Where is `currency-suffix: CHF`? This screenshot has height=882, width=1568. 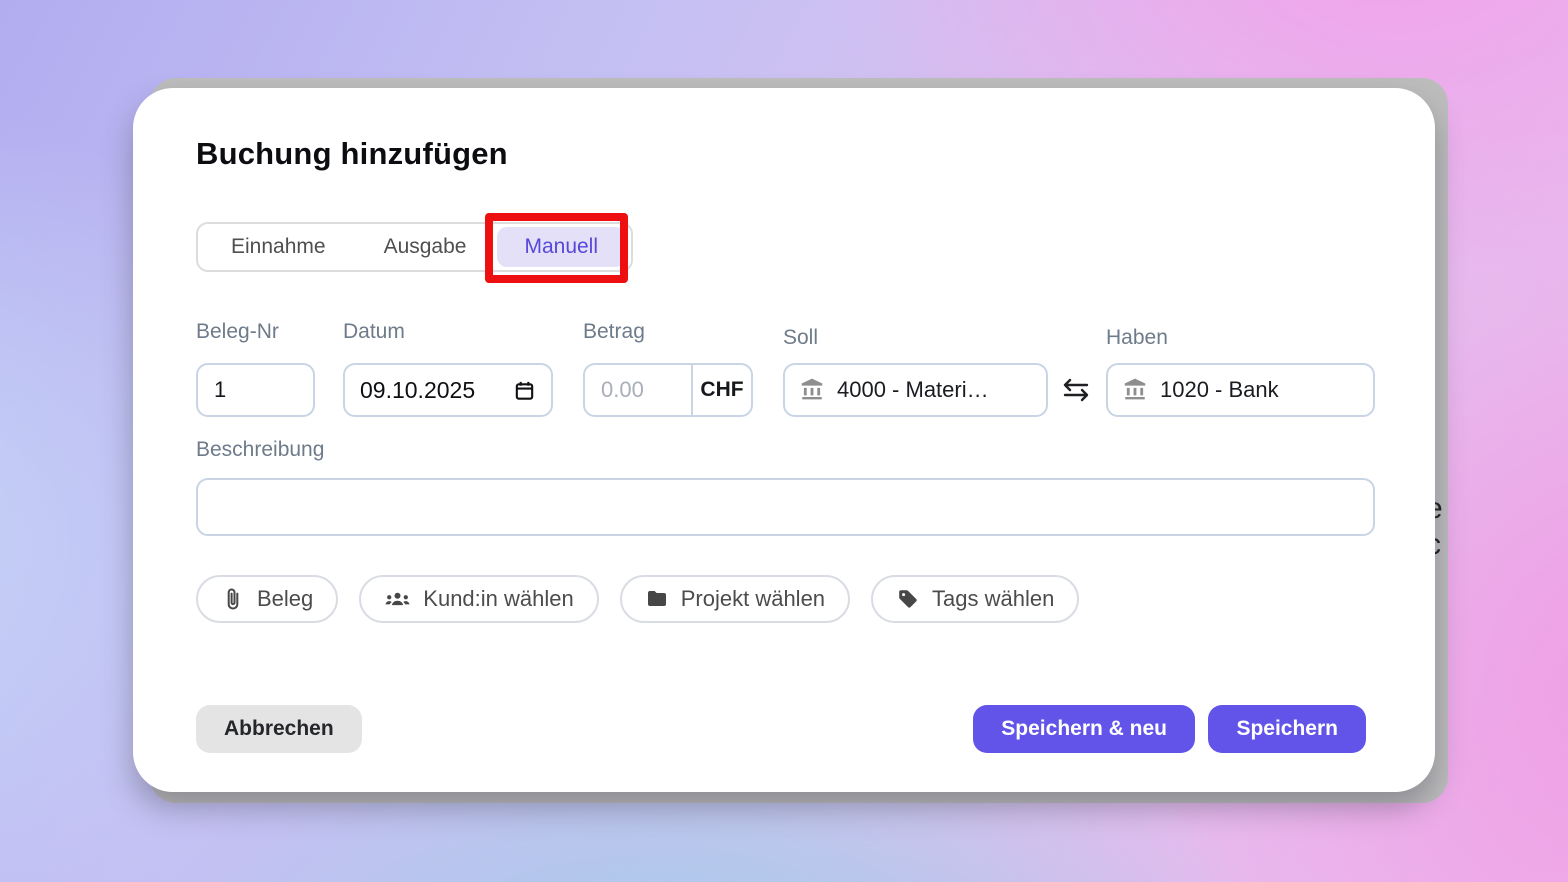 currency-suffix: CHF is located at coordinates (721, 390).